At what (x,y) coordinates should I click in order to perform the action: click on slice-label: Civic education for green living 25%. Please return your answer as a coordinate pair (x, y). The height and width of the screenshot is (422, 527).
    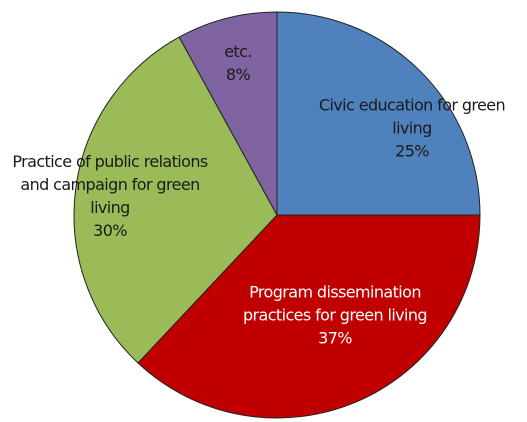
    Looking at the image, I should click on (412, 128).